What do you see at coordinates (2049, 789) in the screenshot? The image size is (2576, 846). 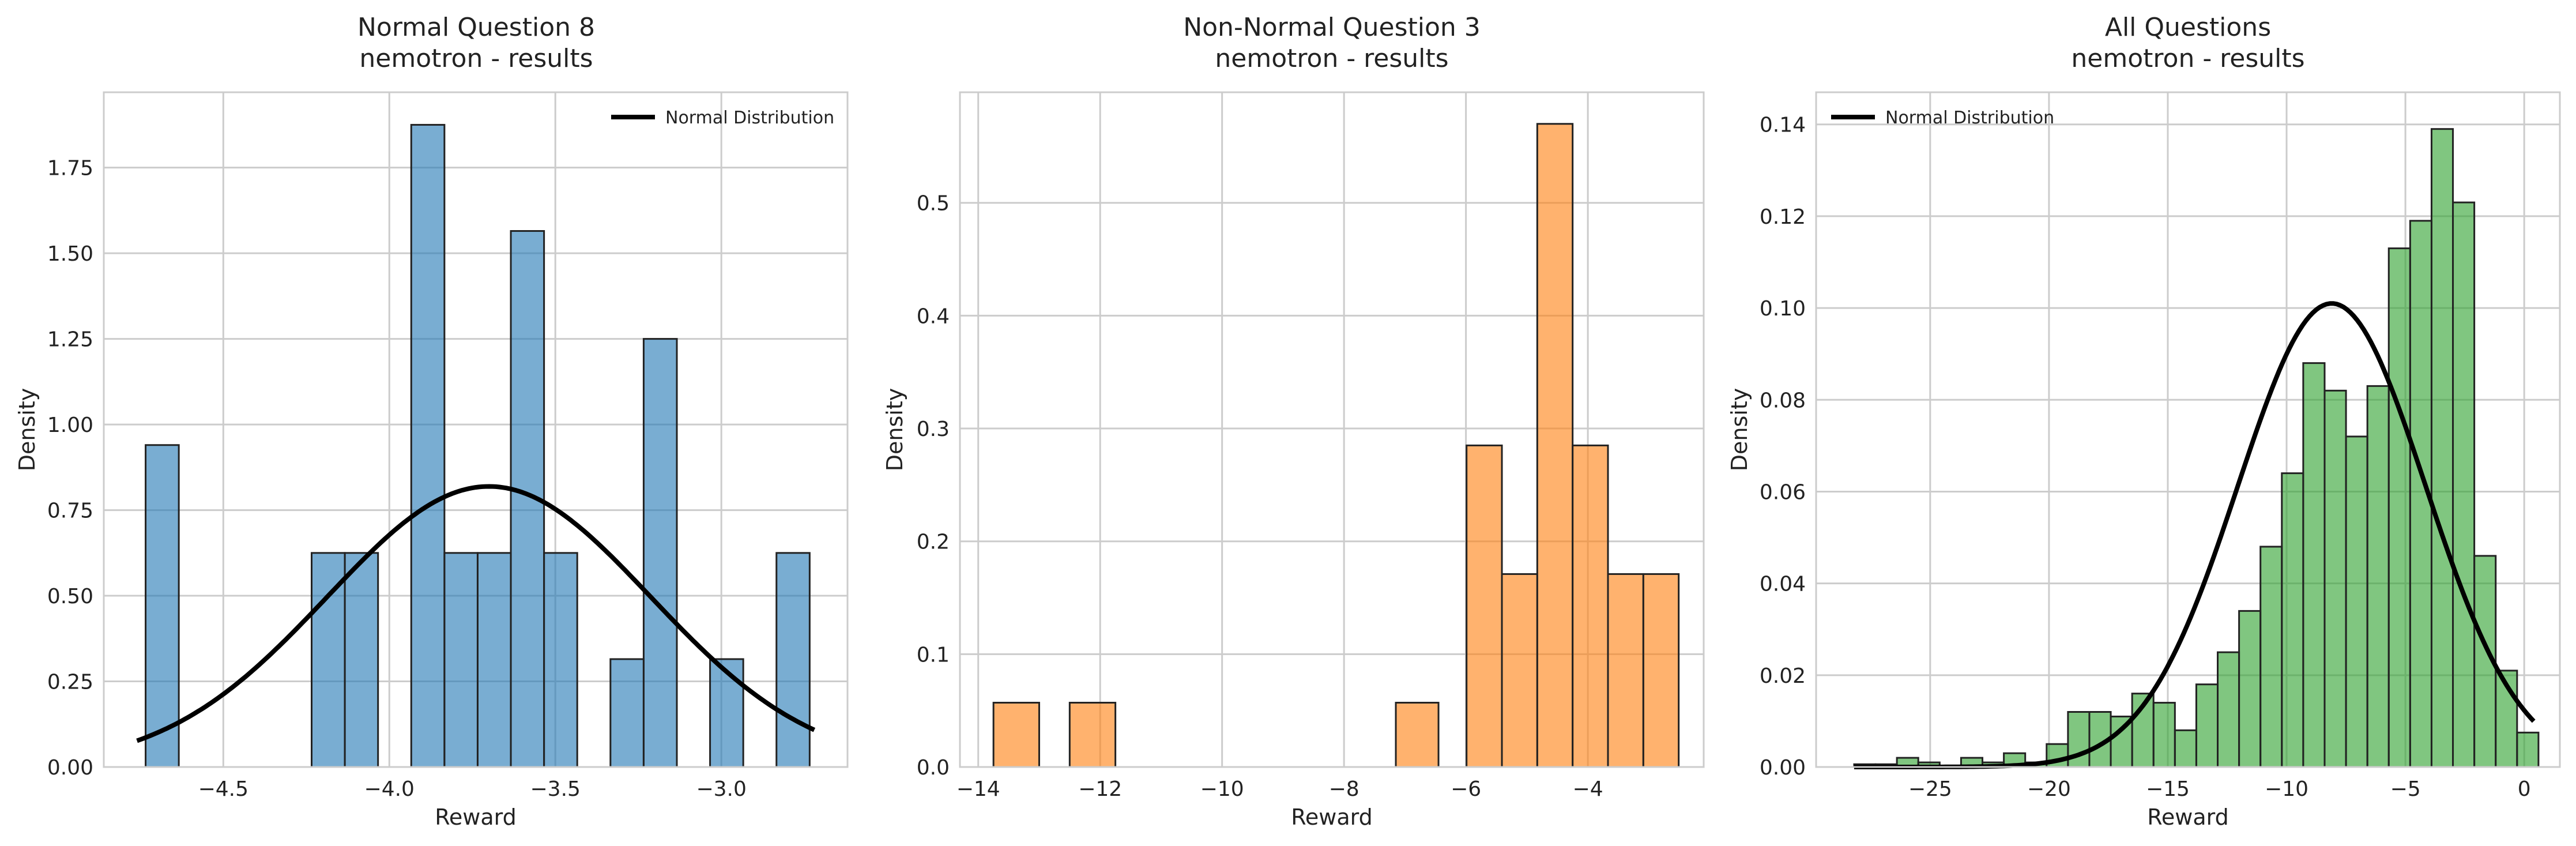 I see `x-tick-label: −20` at bounding box center [2049, 789].